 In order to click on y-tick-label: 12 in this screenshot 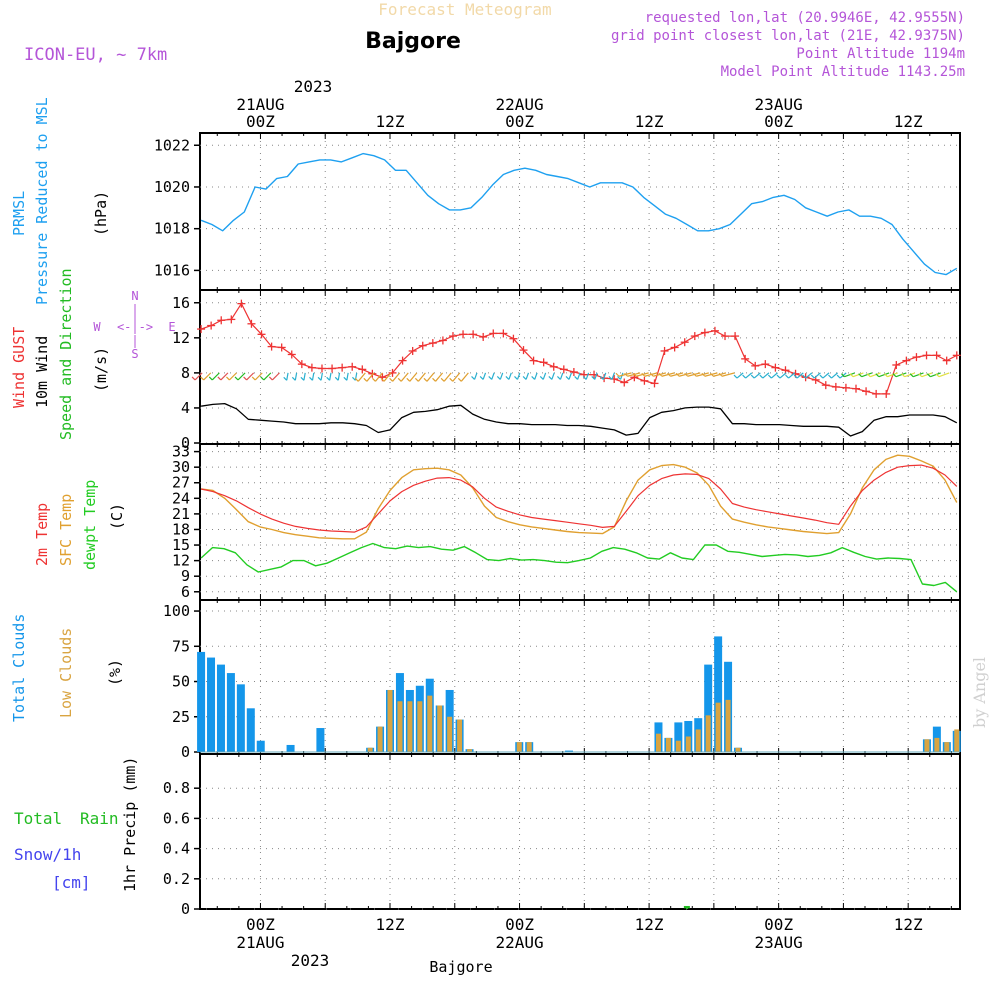, I will do `click(181, 561)`.